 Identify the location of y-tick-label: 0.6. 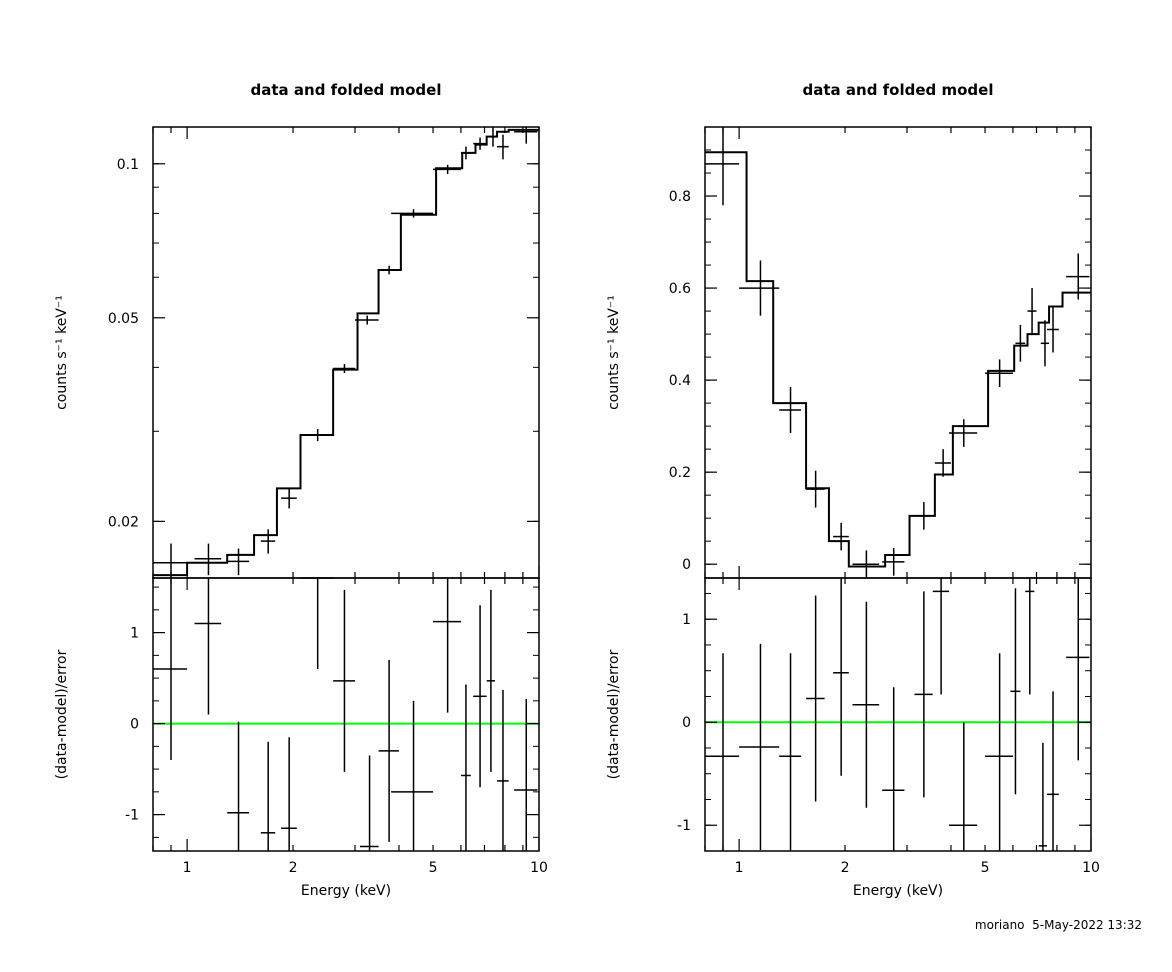
(680, 289).